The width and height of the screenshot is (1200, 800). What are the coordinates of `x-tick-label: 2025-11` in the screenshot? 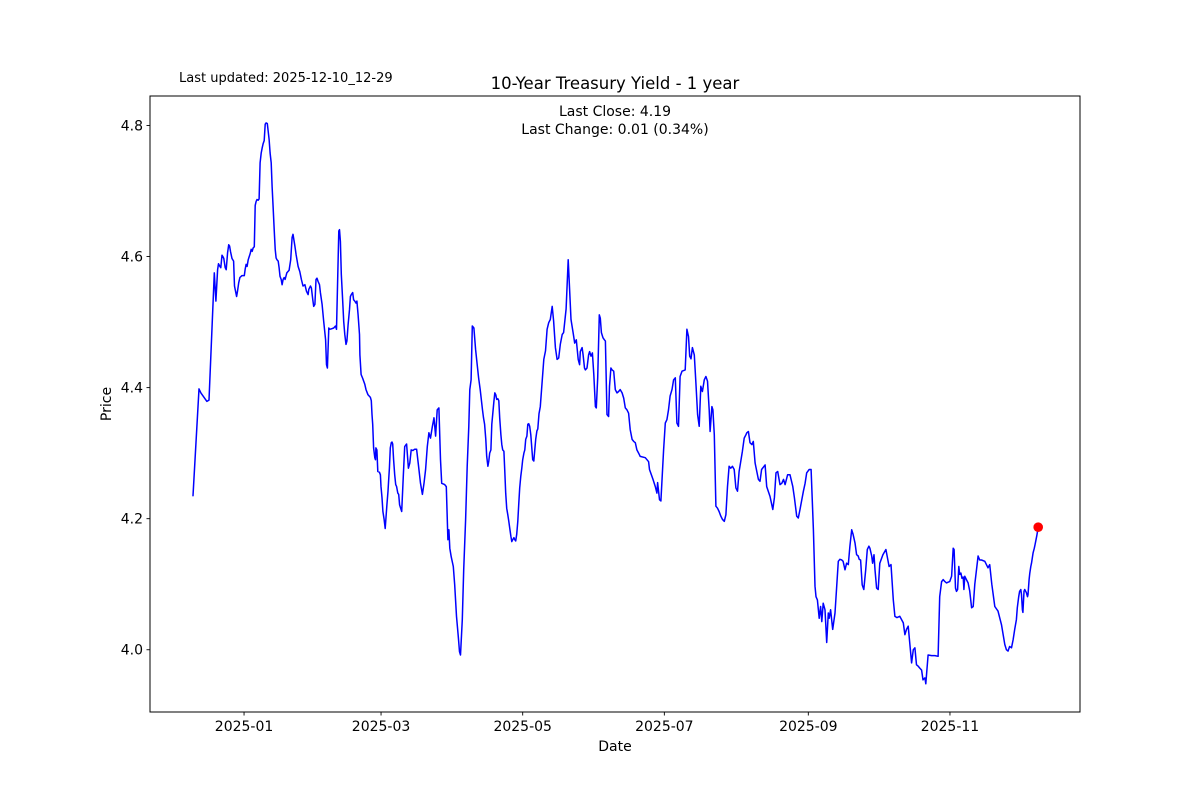 It's located at (950, 727).